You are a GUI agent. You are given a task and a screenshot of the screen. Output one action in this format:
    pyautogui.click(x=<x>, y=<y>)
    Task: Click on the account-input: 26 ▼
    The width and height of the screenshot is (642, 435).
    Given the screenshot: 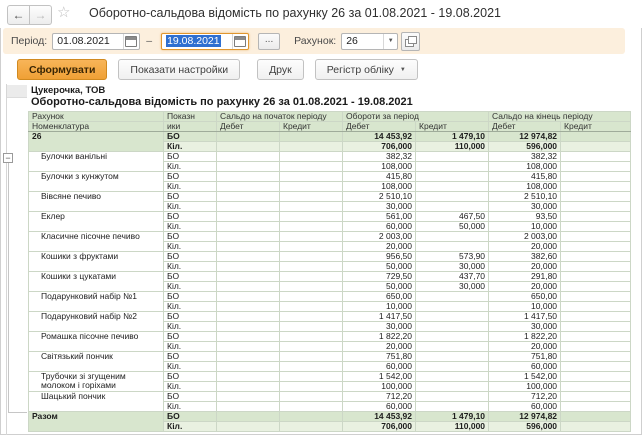 What is the action you would take?
    pyautogui.click(x=370, y=41)
    